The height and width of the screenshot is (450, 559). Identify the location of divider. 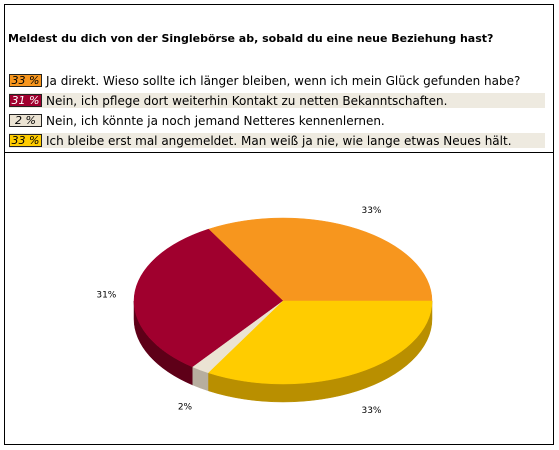
(279, 152).